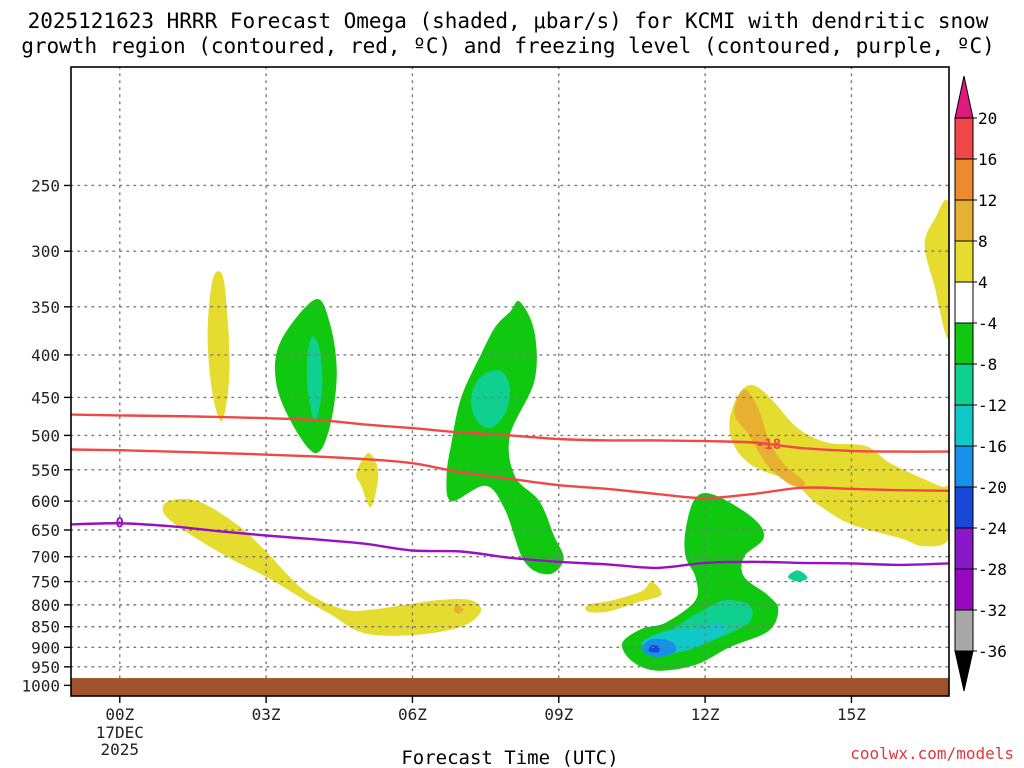 The image size is (1024, 768). What do you see at coordinates (120, 732) in the screenshot?
I see `x-date-label-day: 17DEC` at bounding box center [120, 732].